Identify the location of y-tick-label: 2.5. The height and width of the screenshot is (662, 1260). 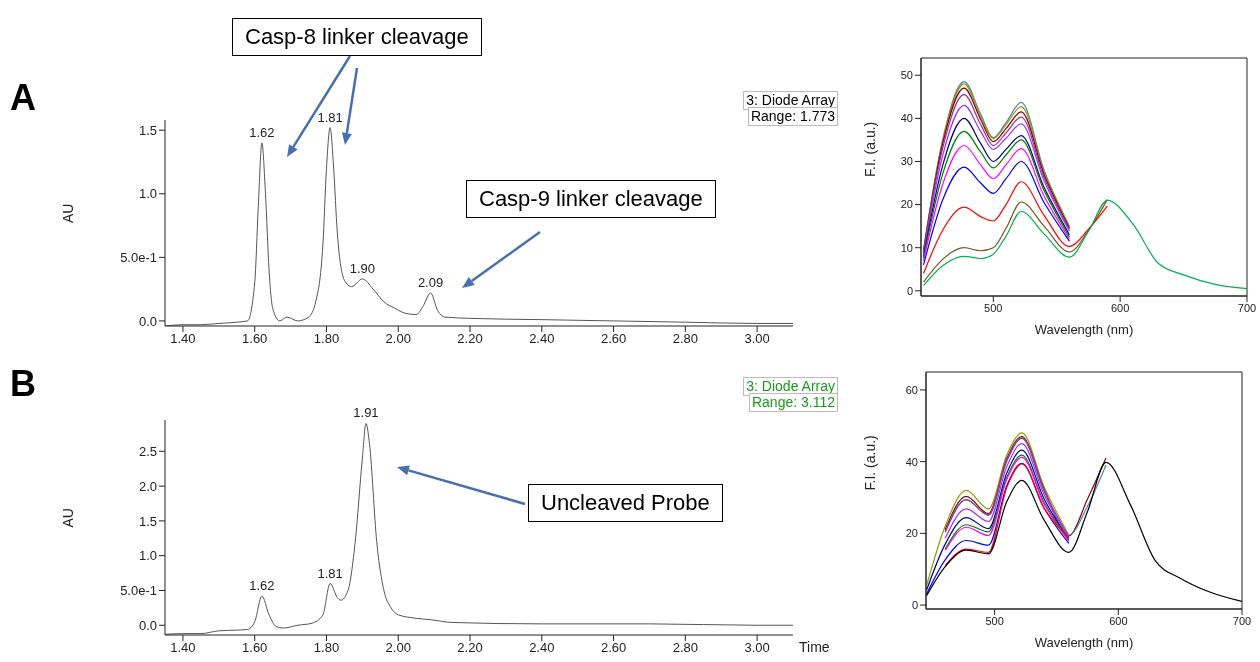
(147, 451).